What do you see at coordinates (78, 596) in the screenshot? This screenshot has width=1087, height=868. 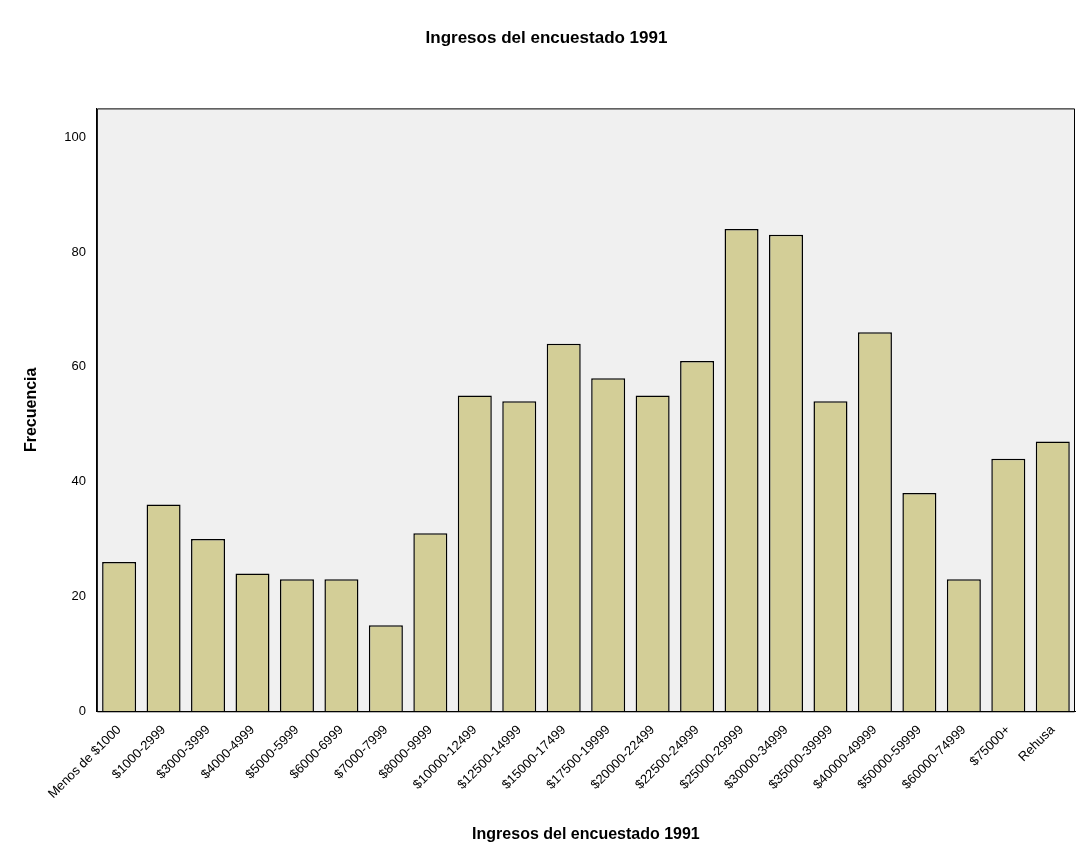 I see `y-tick-label: 20` at bounding box center [78, 596].